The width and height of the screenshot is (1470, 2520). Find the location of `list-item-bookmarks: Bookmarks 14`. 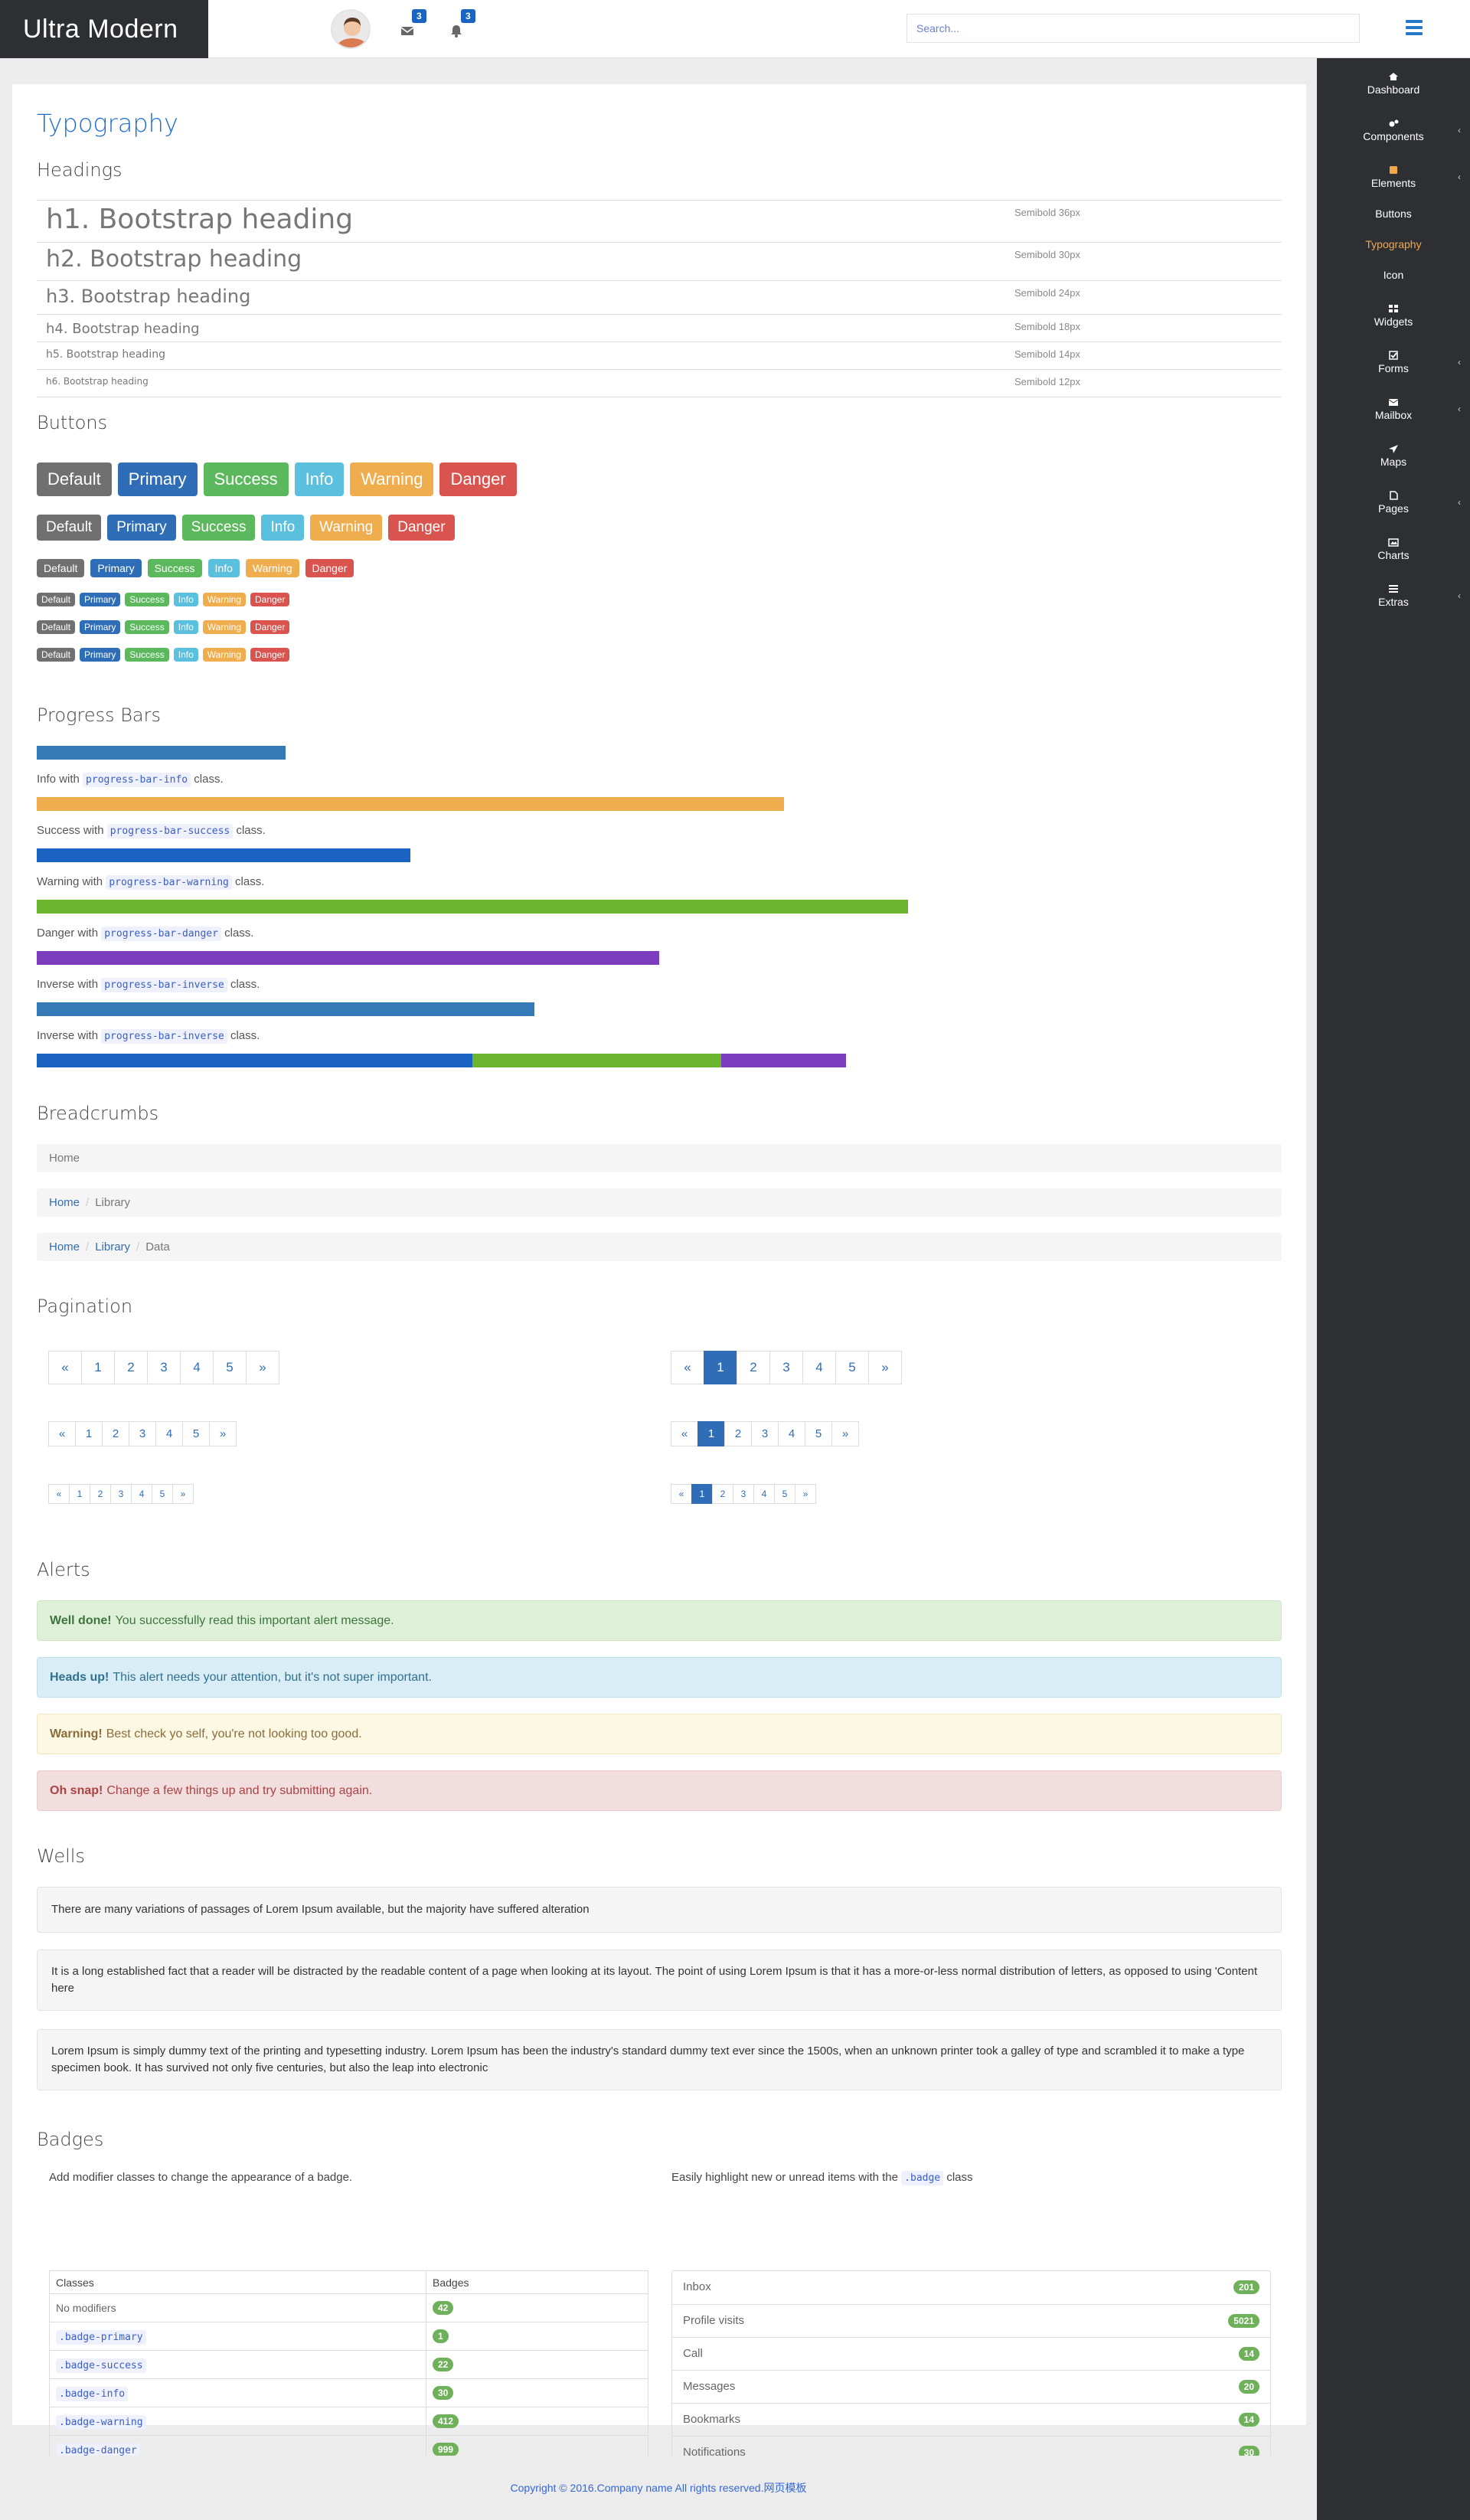

list-item-bookmarks: Bookmarks 14 is located at coordinates (971, 2419).